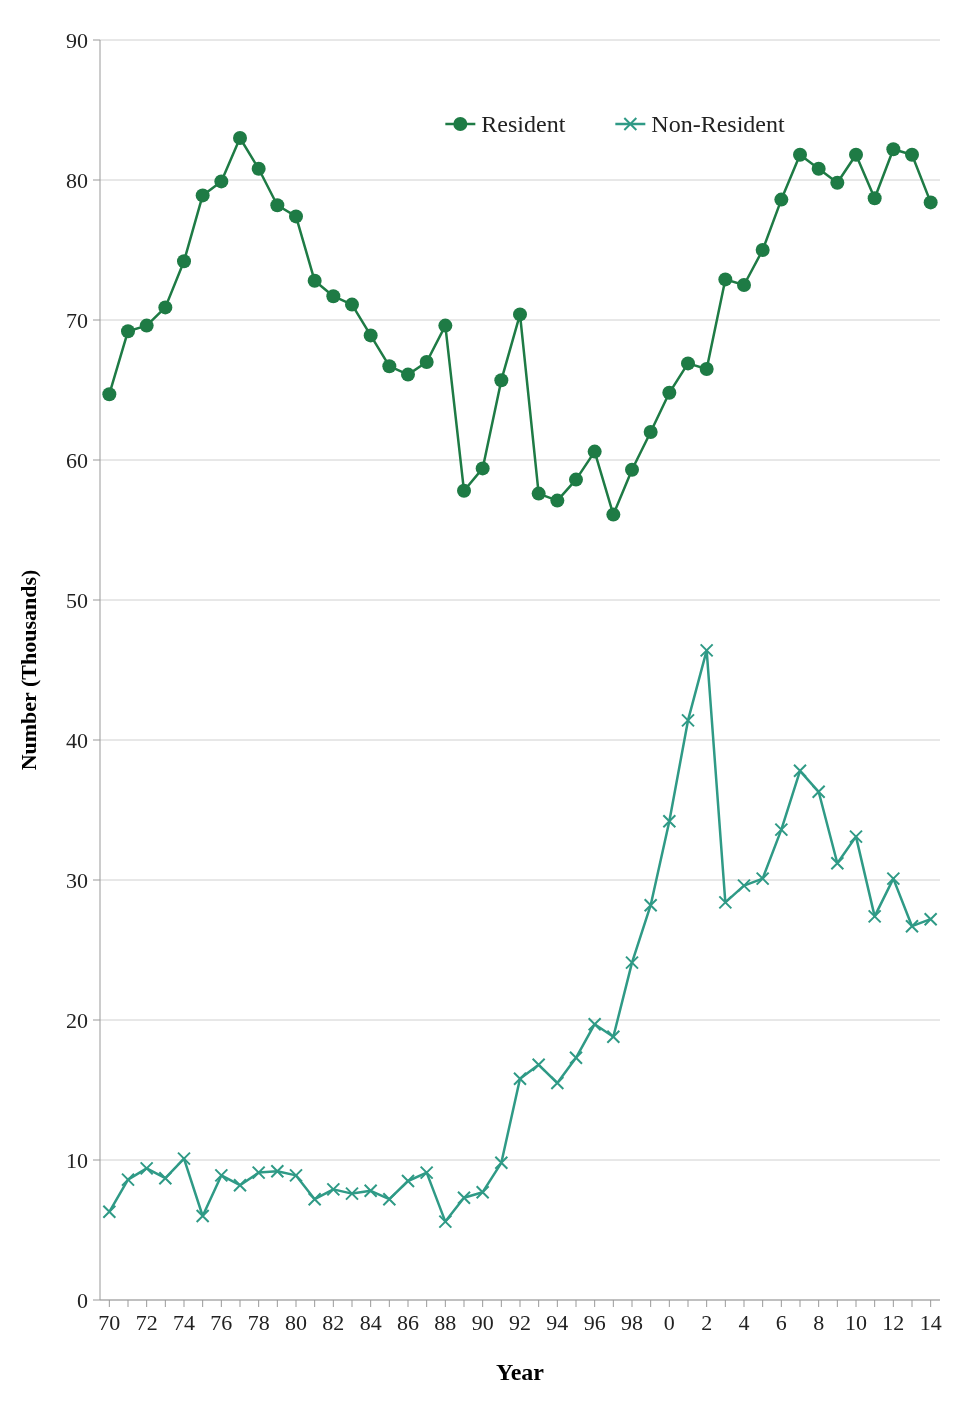  What do you see at coordinates (258, 1322) in the screenshot?
I see `x-tick-label: 78` at bounding box center [258, 1322].